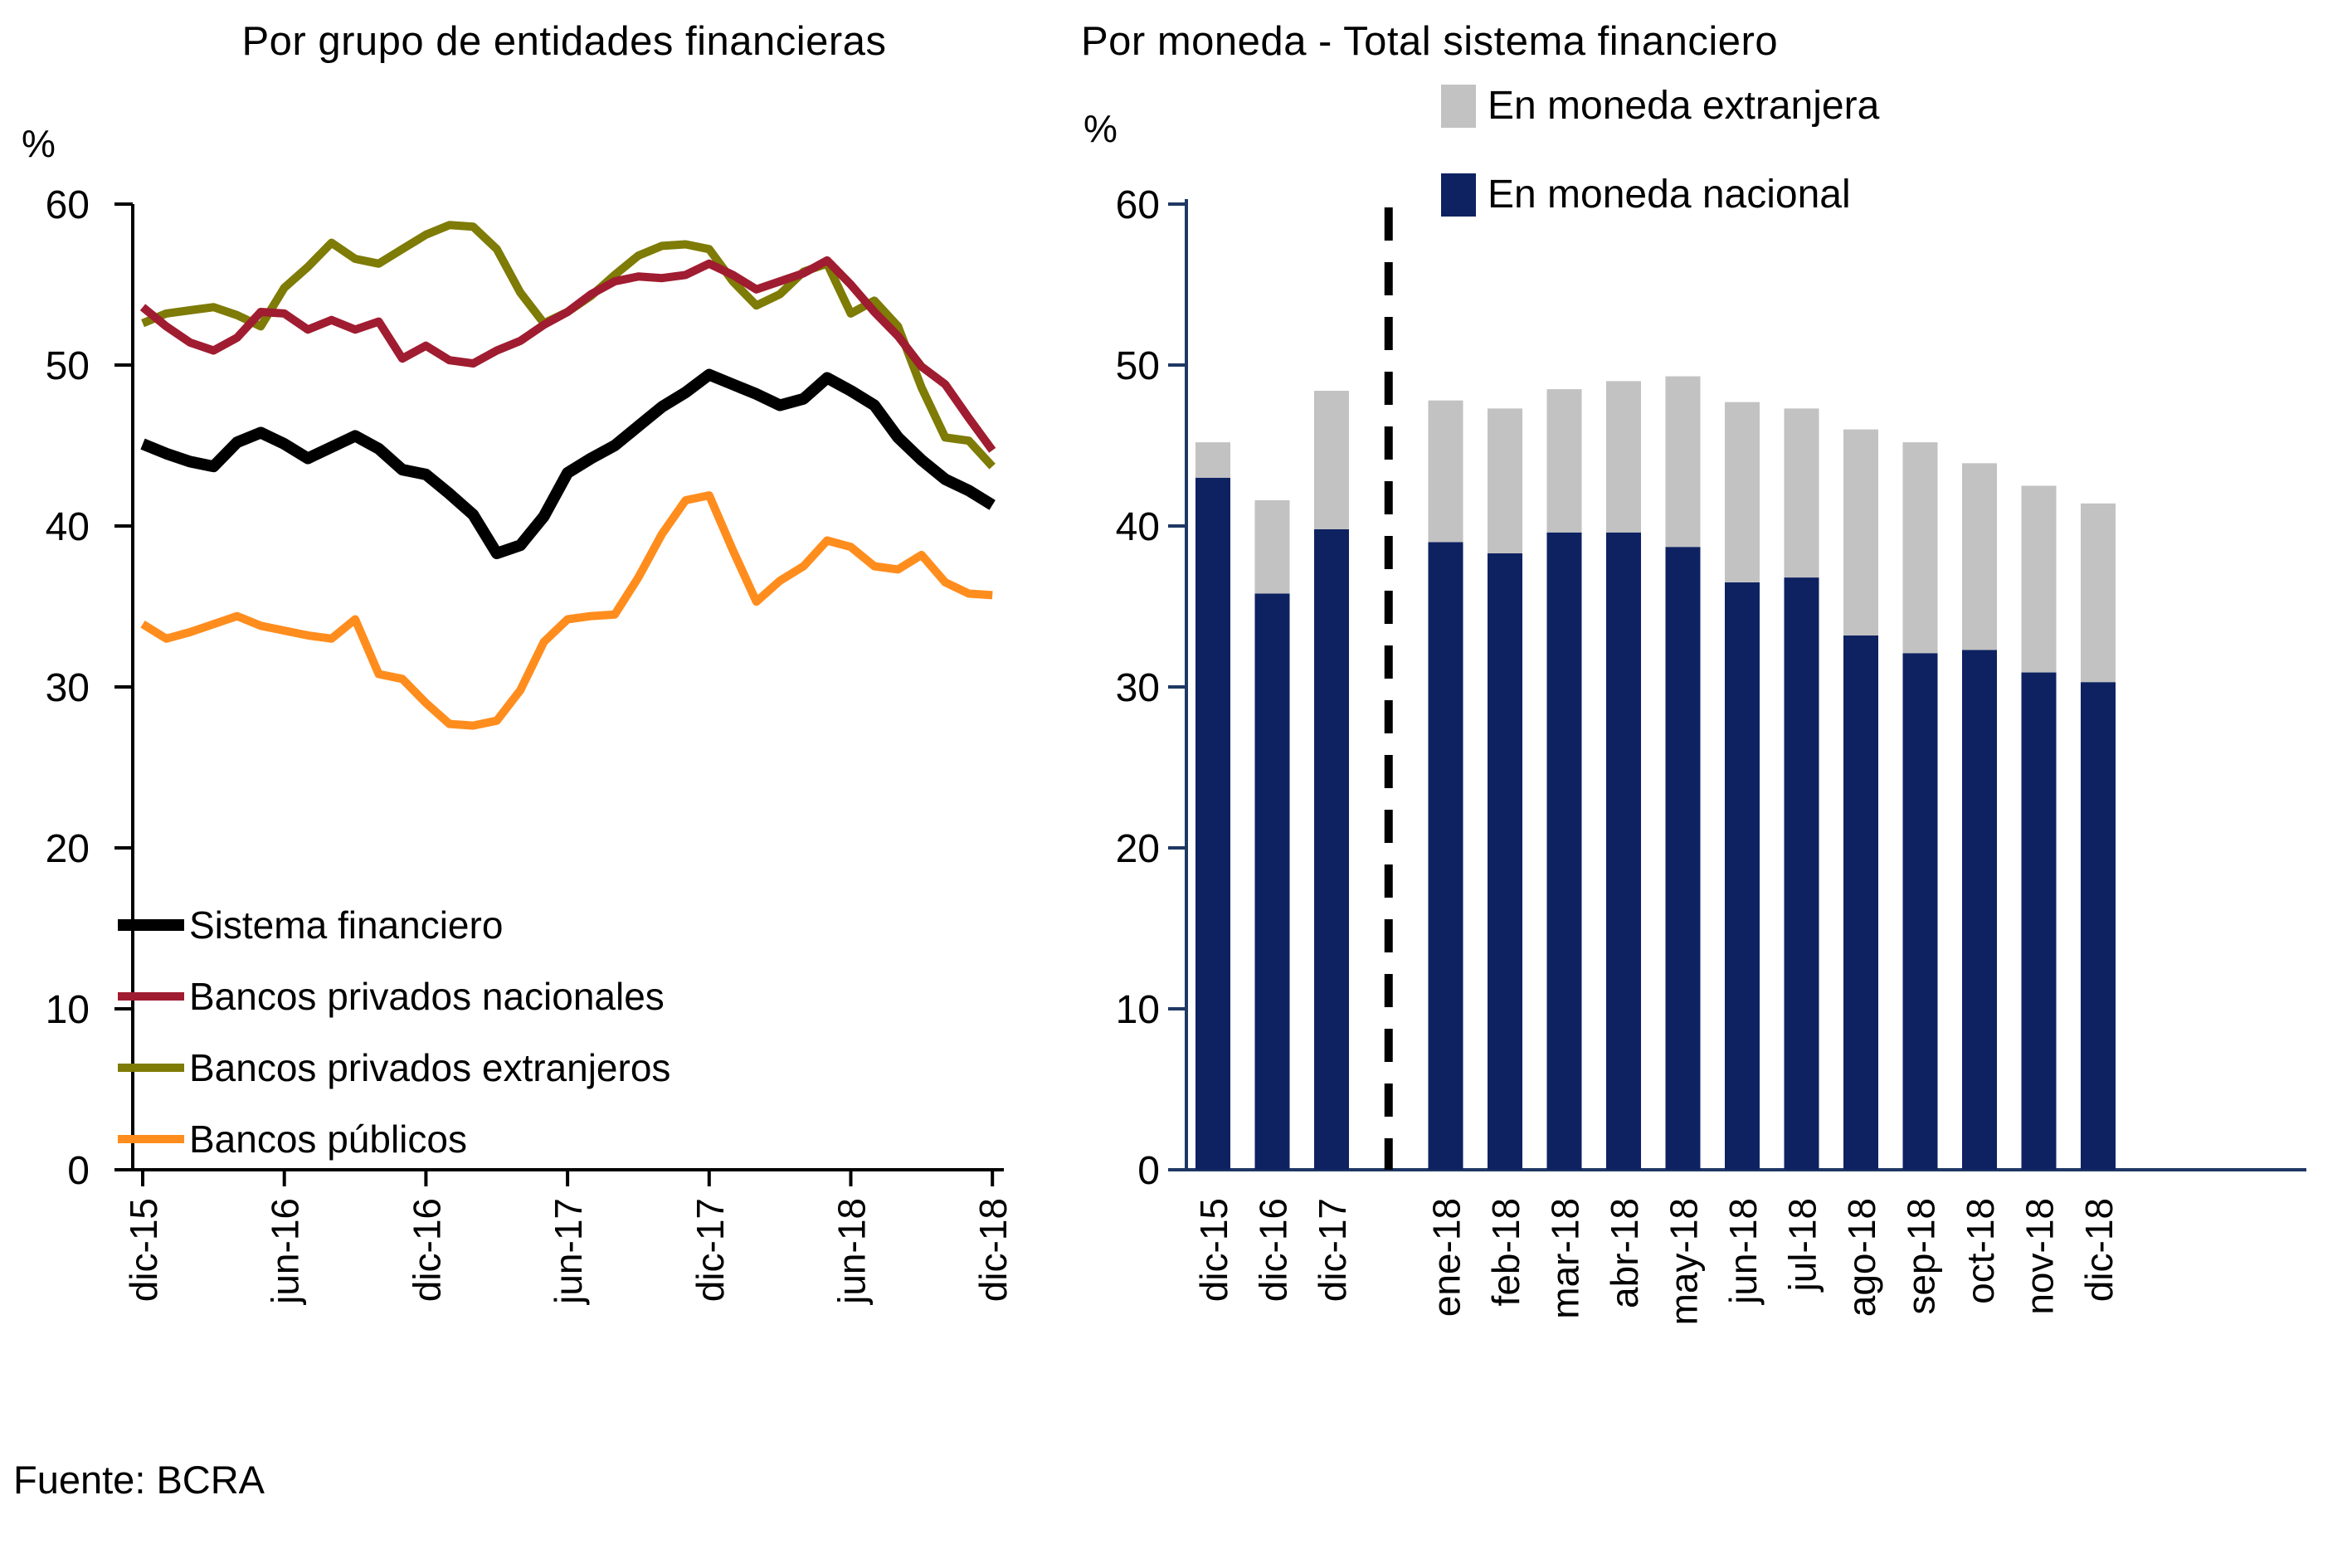 Image resolution: width=2352 pixels, height=1568 pixels. I want to click on right-chart-title: Por moneda - Total sistema financiero, so click(1430, 41).